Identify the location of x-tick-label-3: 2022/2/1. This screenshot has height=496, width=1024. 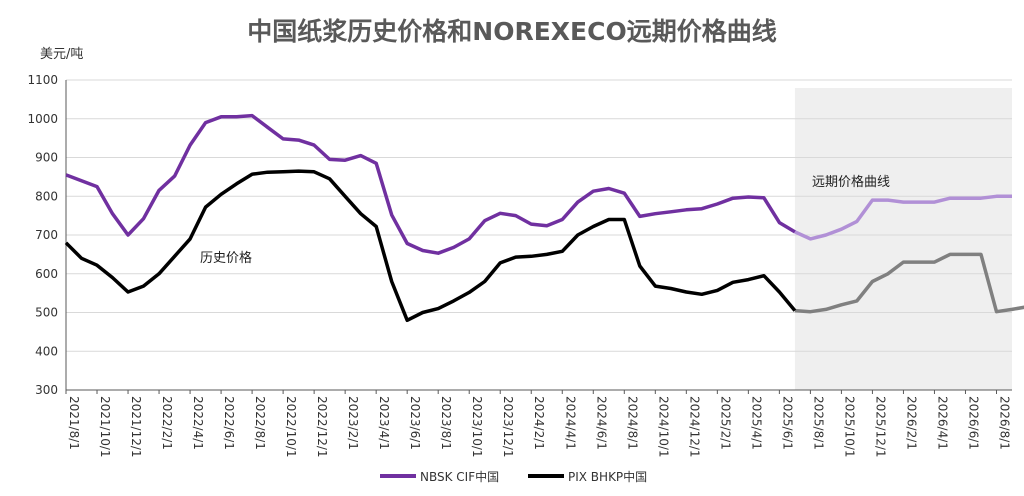
(167, 423).